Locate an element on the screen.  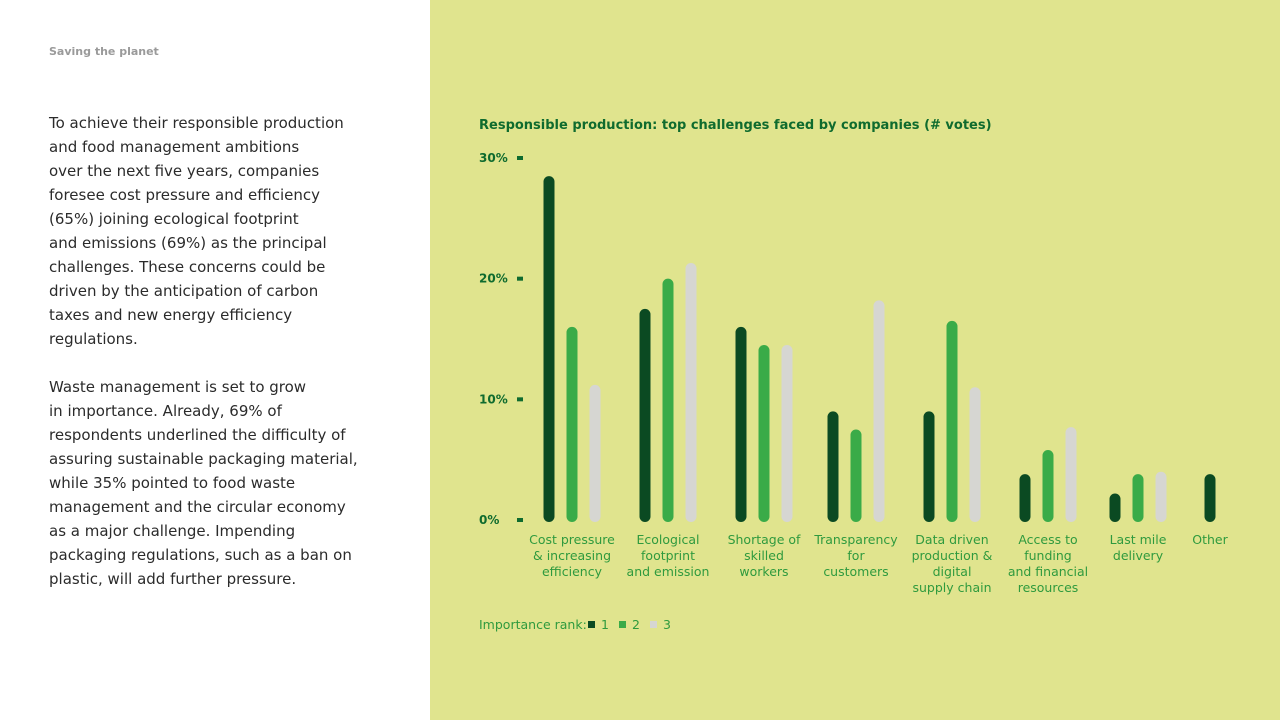
text-line: management and the circular economy is located at coordinates (197, 507).